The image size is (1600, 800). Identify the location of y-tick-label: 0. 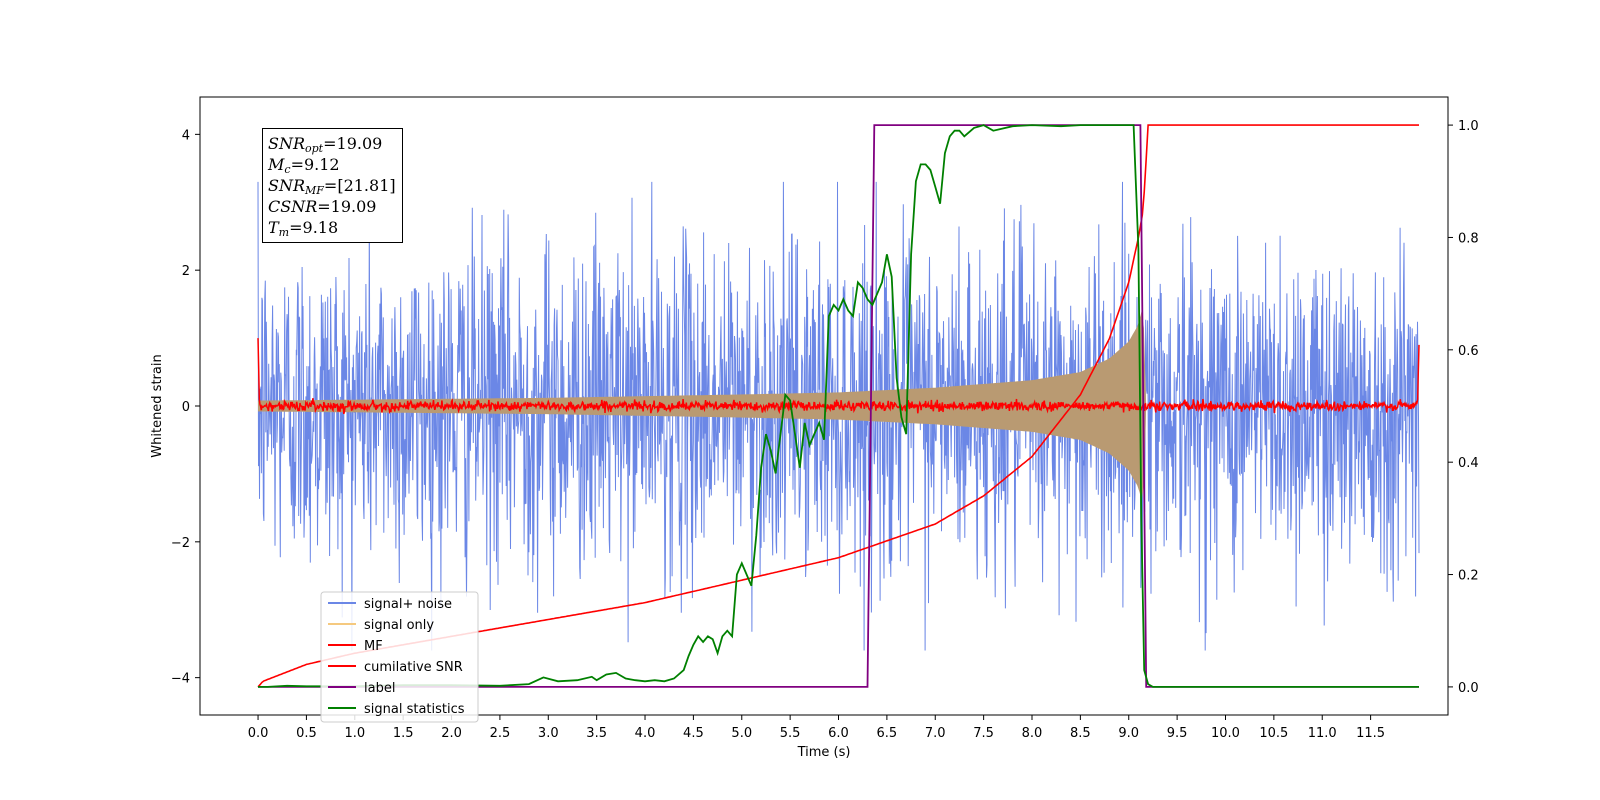
(186, 407).